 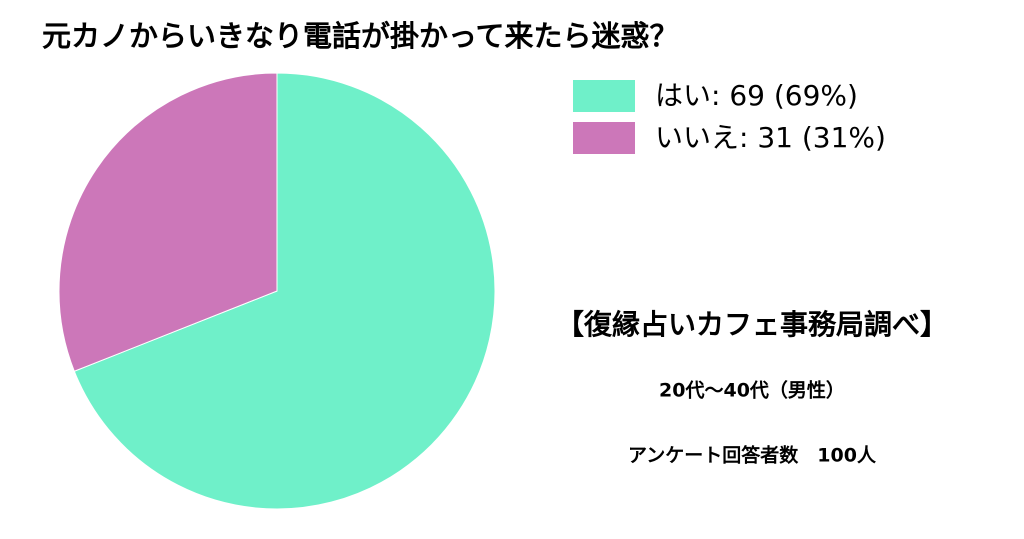 What do you see at coordinates (756, 95) in the screenshot?
I see `legend-label: はい: 69 (69%)` at bounding box center [756, 95].